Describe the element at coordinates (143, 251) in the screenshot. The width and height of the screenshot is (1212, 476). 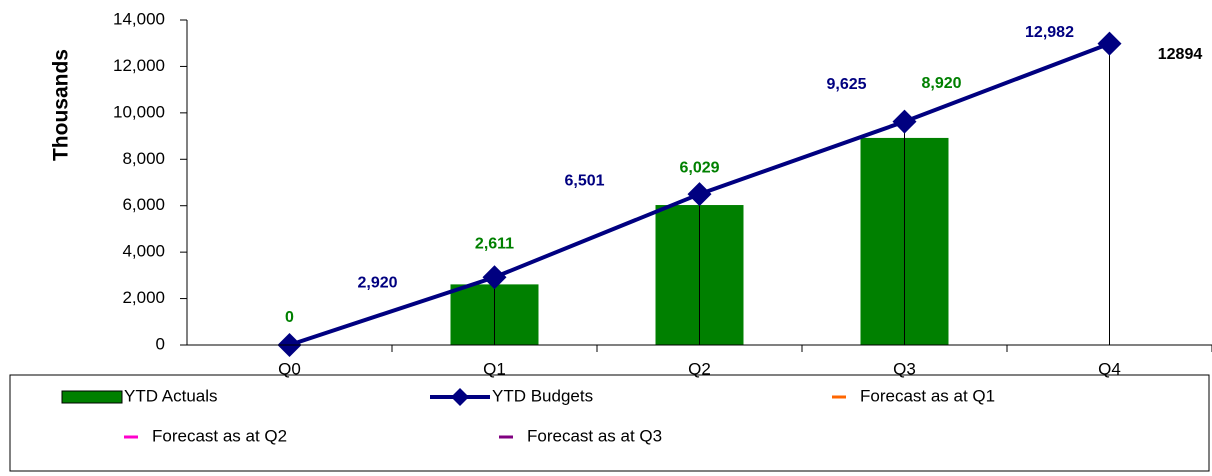
I see `y-tick-label: 4,000` at that location.